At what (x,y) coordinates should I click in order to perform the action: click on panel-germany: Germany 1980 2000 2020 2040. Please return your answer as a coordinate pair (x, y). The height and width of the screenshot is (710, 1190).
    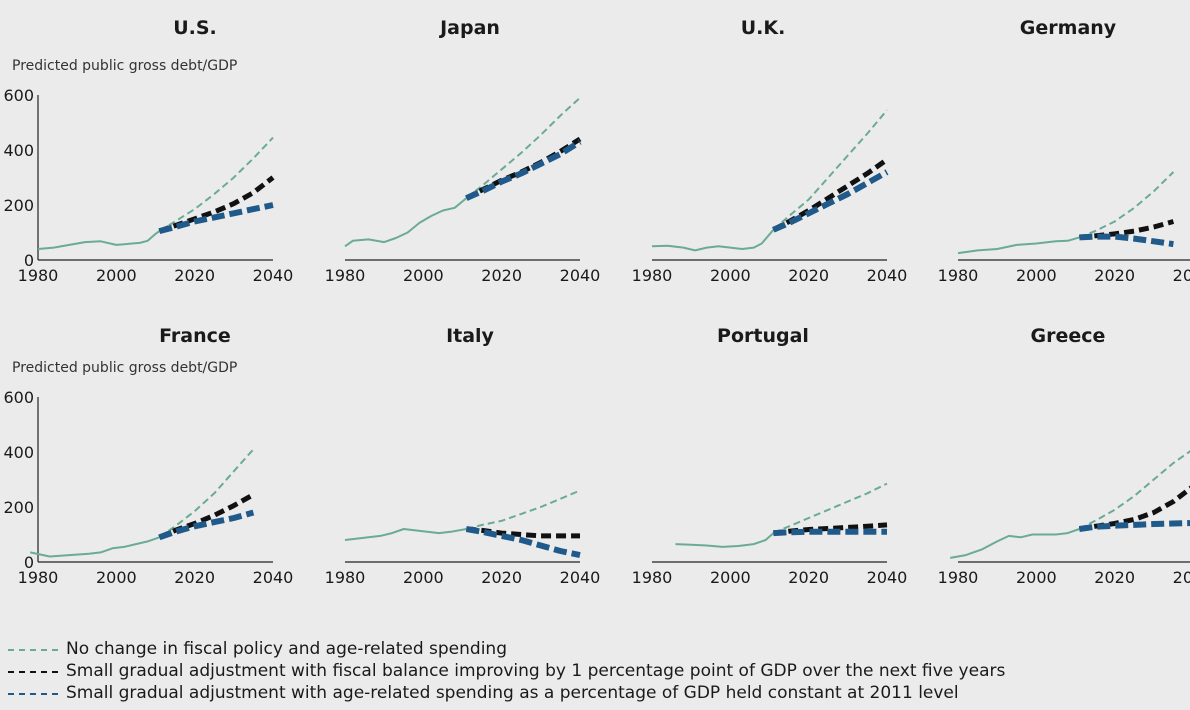
    Looking at the image, I should click on (1064, 151).